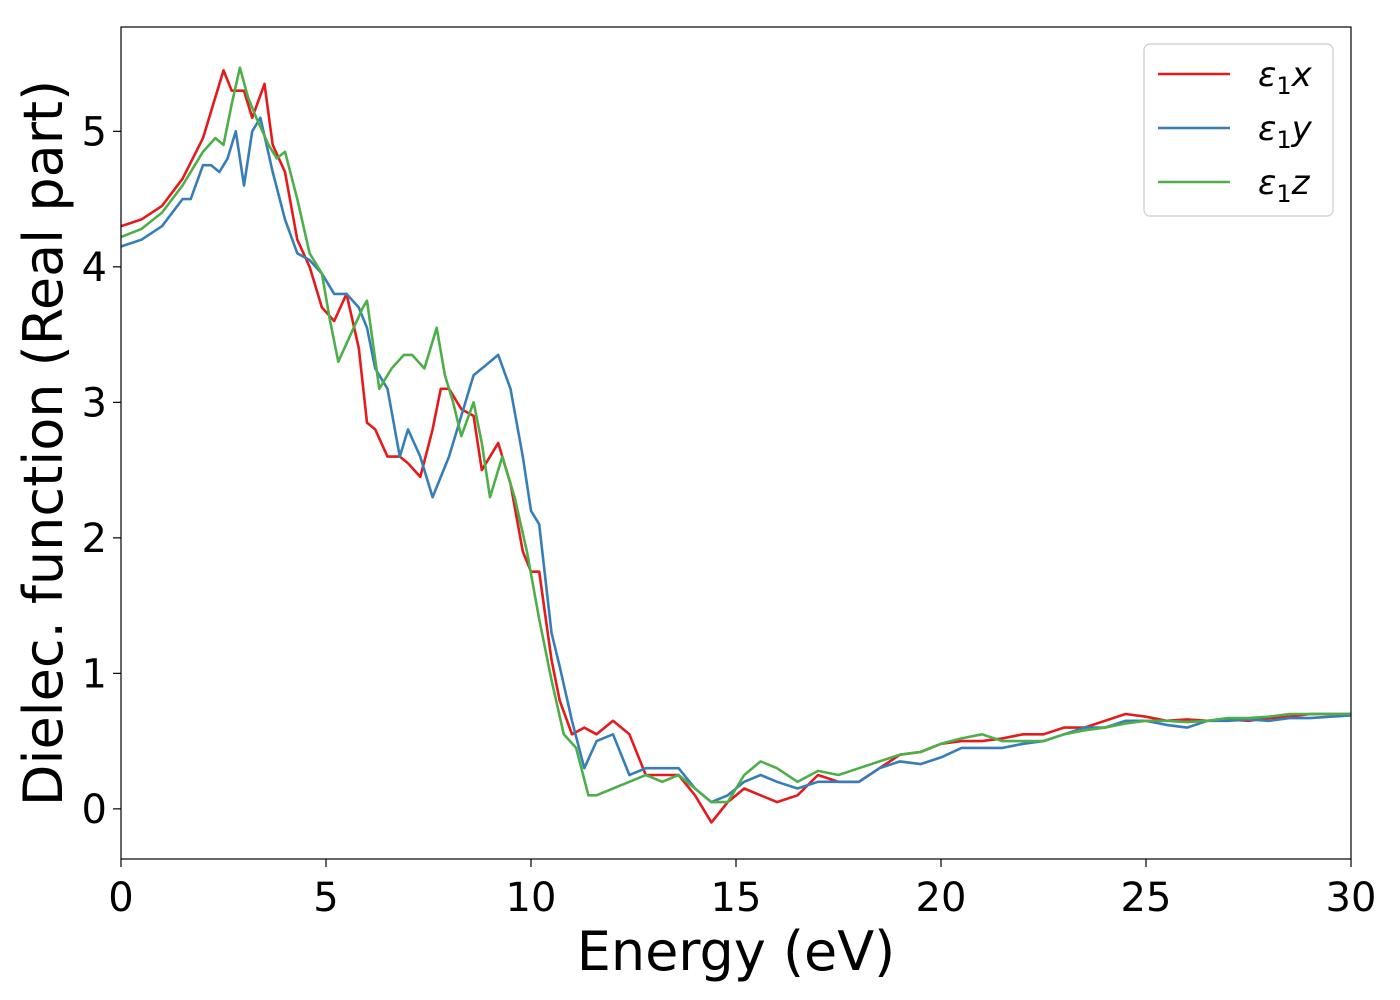 This screenshot has height=1000, width=1400. I want to click on y-tick-label: 2, so click(94, 539).